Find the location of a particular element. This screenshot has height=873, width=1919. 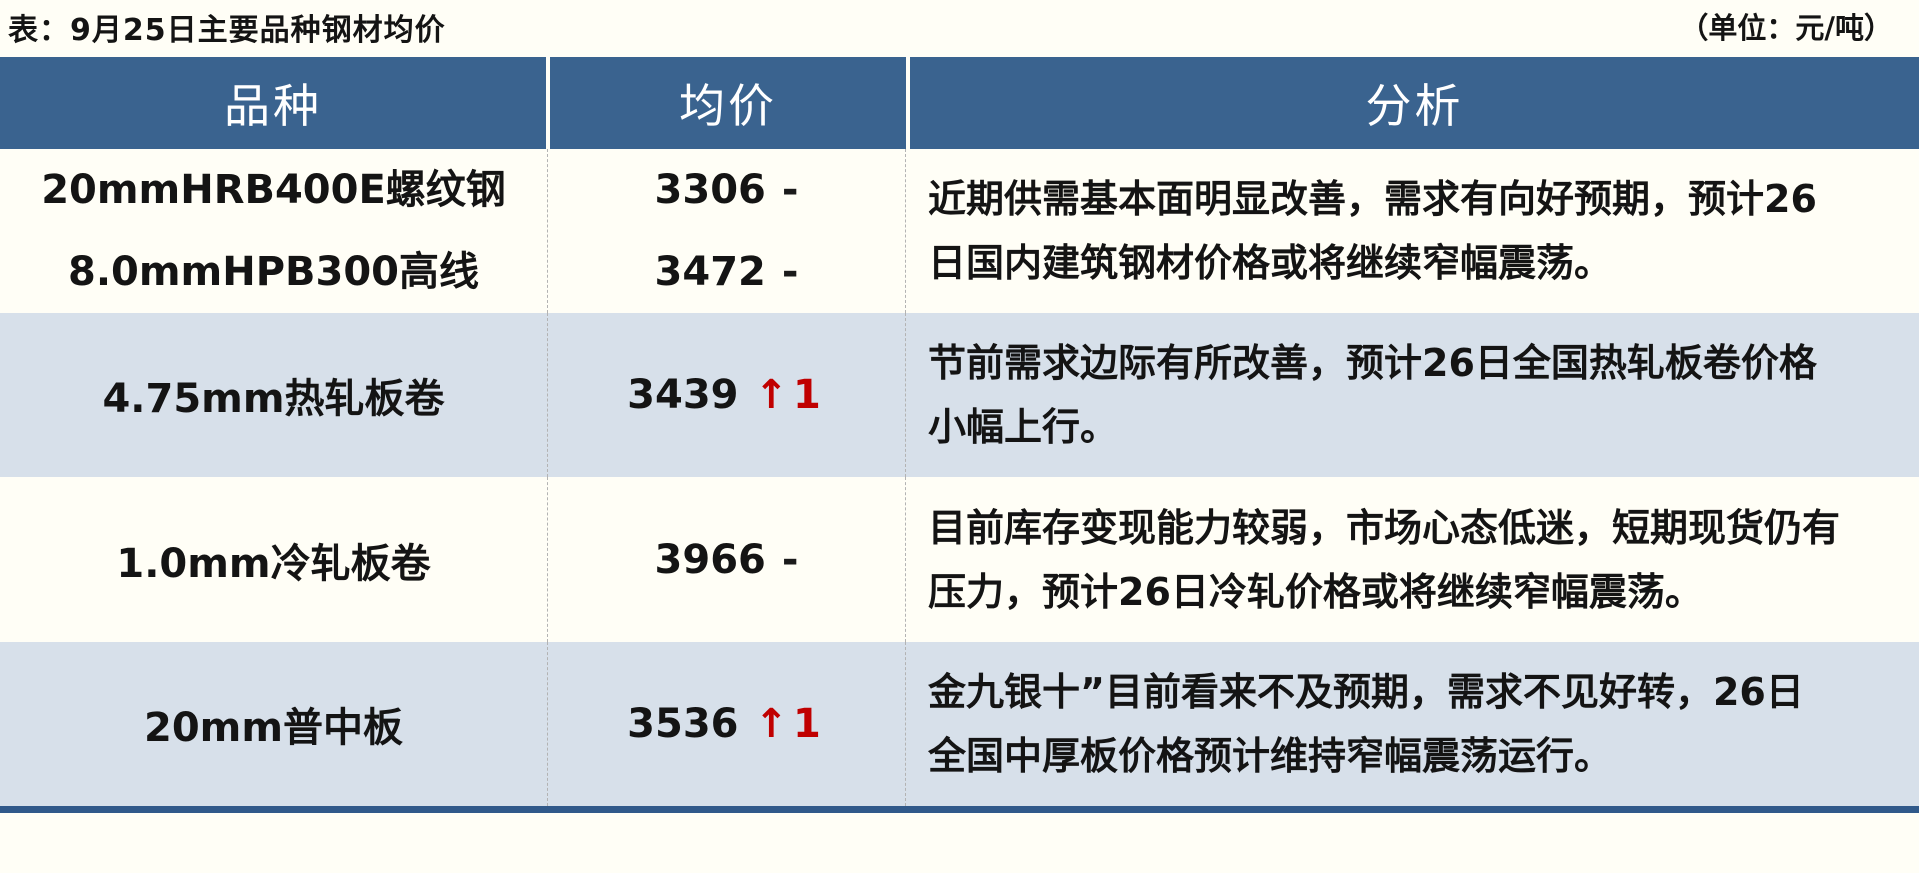

price-value: 3536 ↑1 is located at coordinates (726, 724).